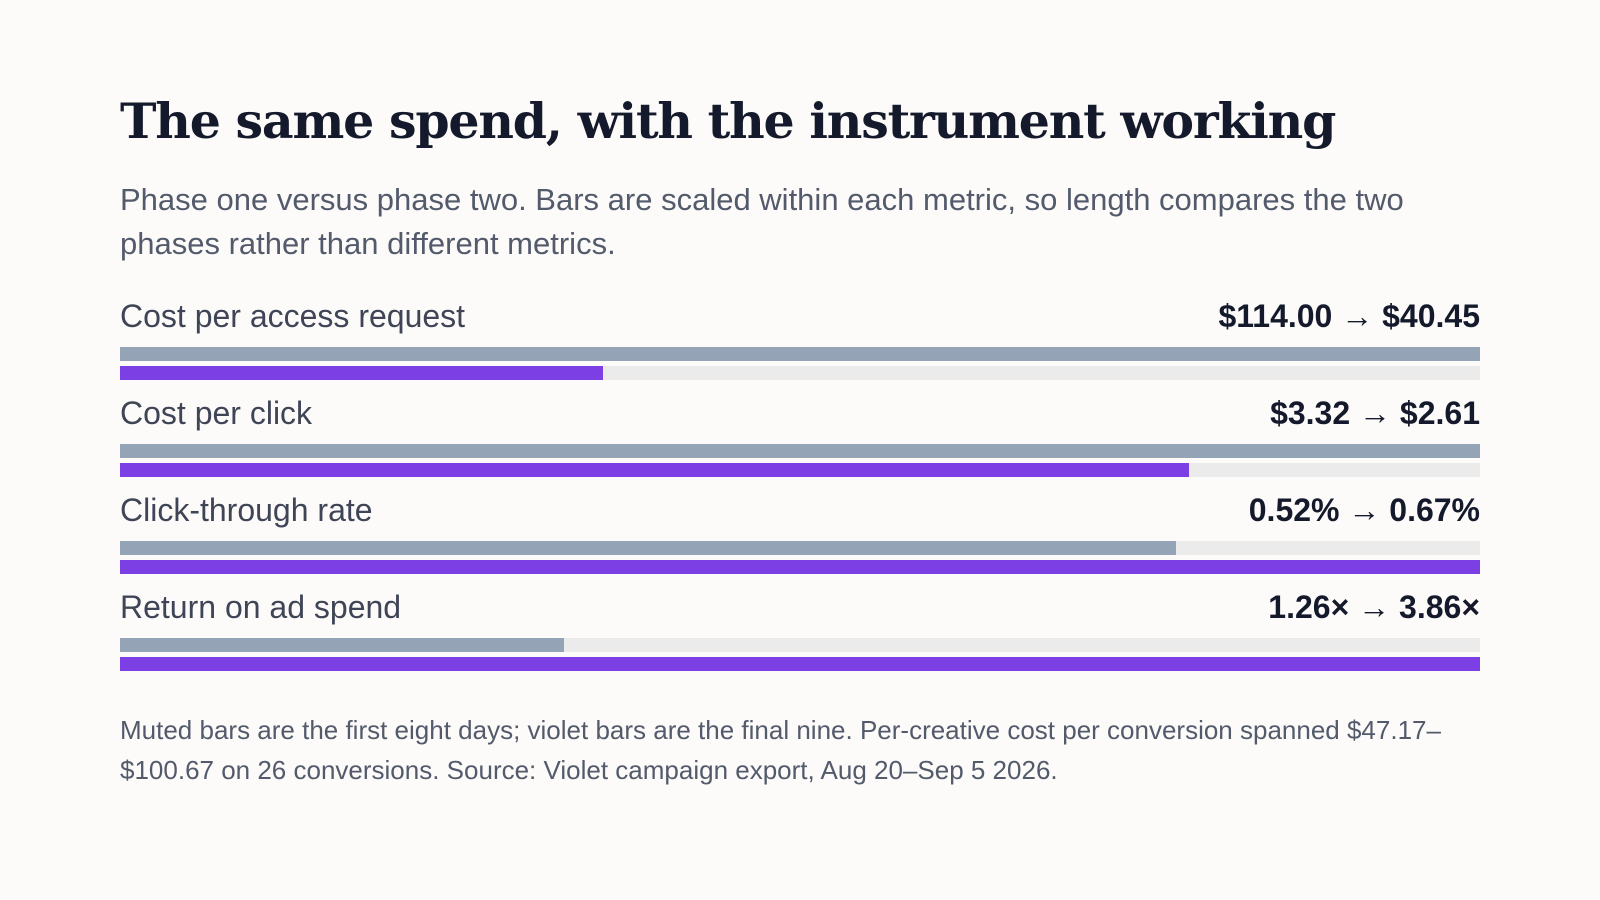 The width and height of the screenshot is (1600, 900). Describe the element at coordinates (1374, 607) in the screenshot. I see `metric-value-label: 1.26× → 3.86×` at that location.